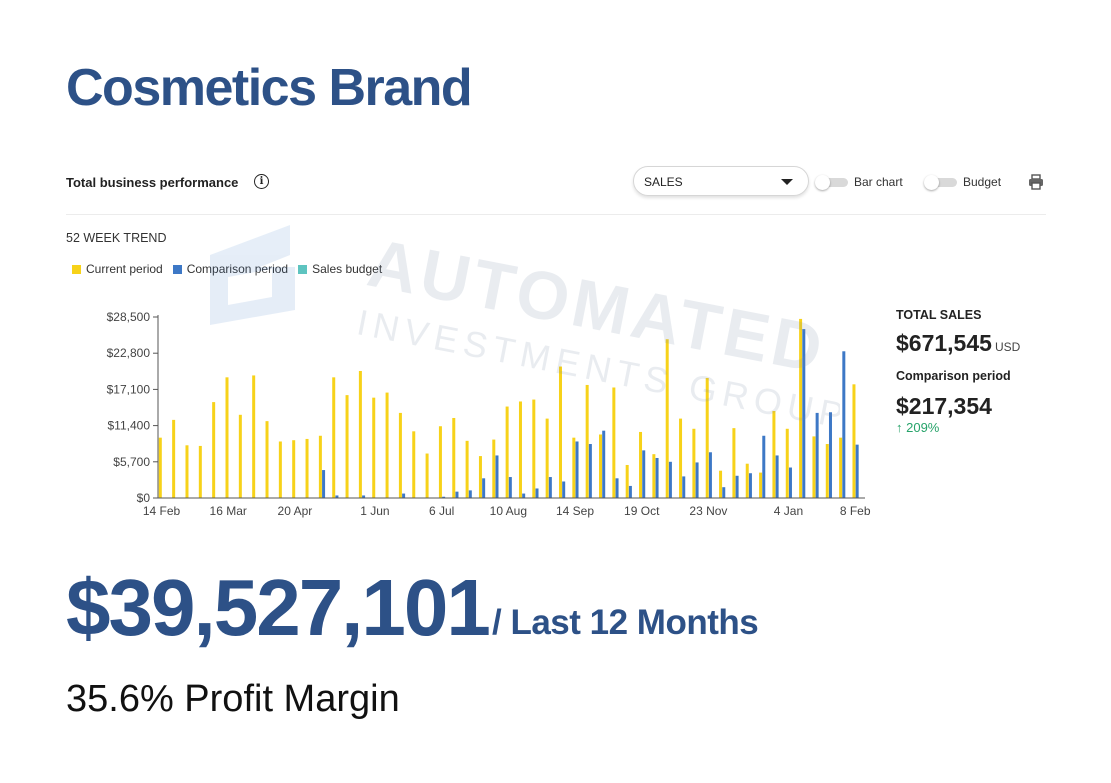 This screenshot has width=1111, height=783. I want to click on x-tick-label: 20 Apr, so click(295, 511).